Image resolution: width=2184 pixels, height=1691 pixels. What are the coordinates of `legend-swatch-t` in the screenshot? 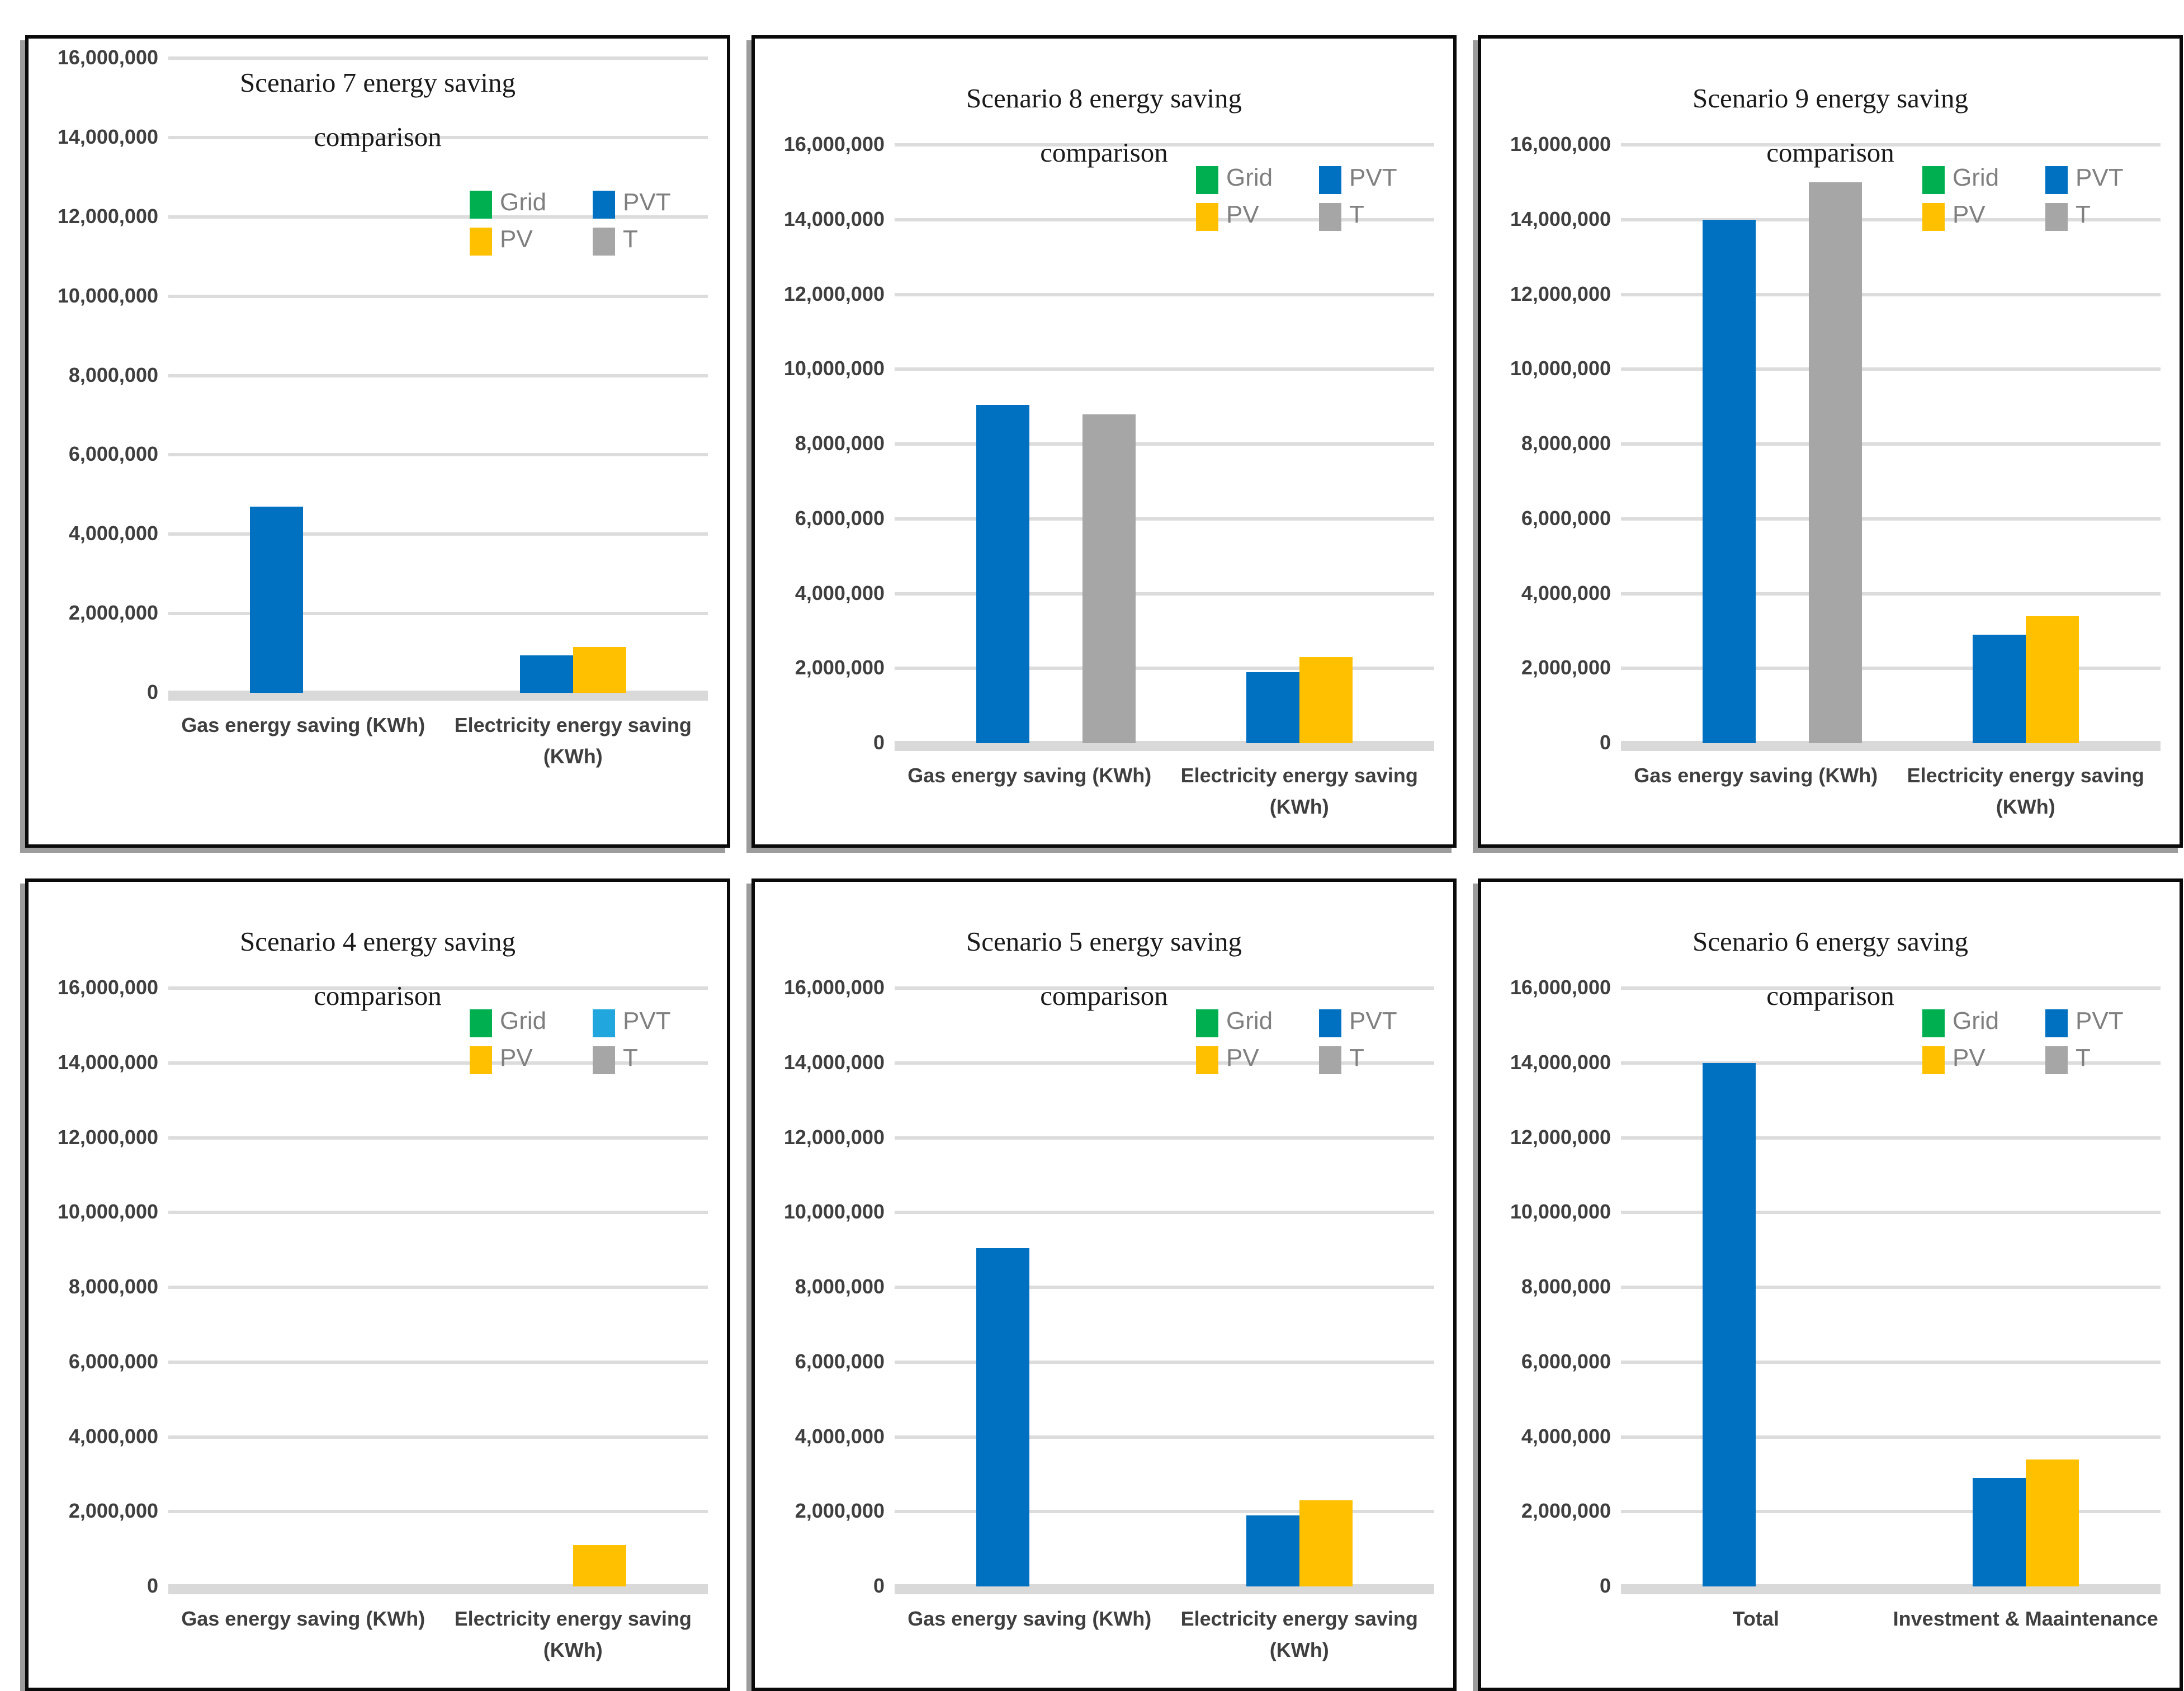 It's located at (1330, 1060).